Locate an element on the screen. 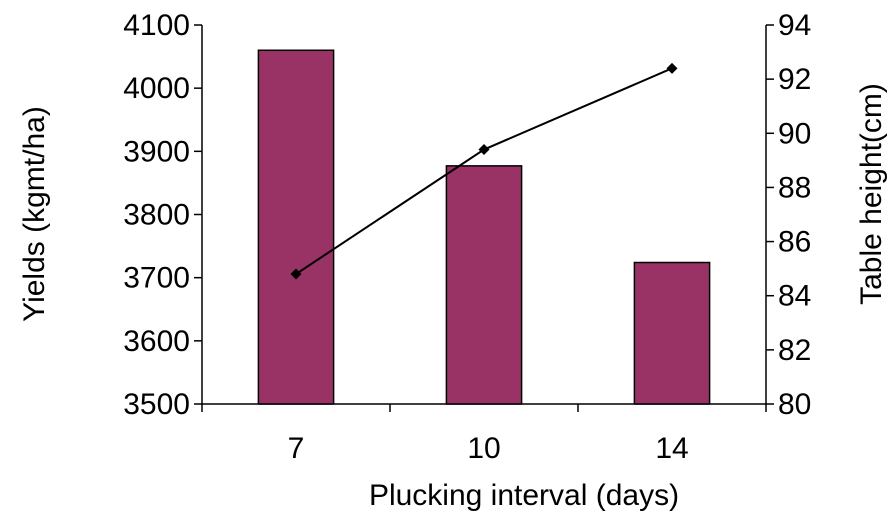 The width and height of the screenshot is (895, 525). left-axis-title: Yields (kgmt/ha) is located at coordinates (34, 214).